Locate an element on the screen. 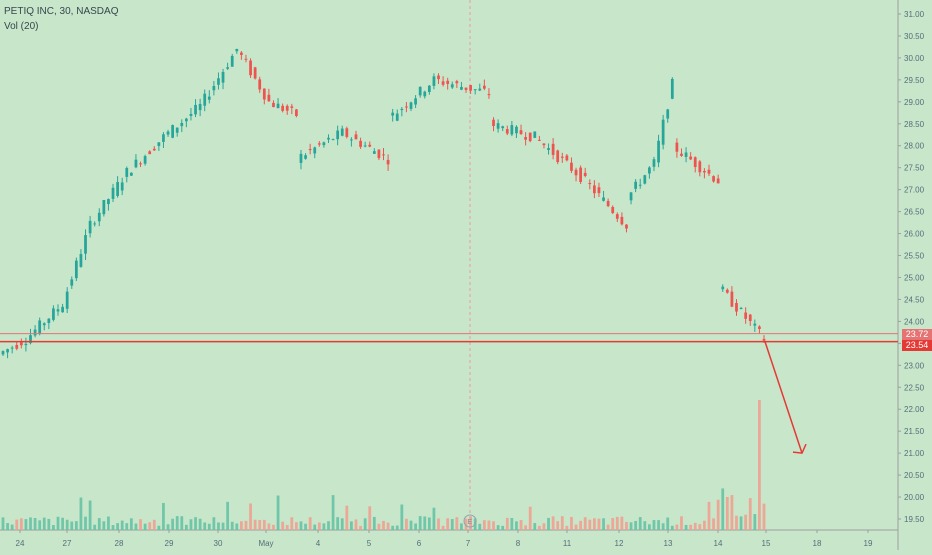 The width and height of the screenshot is (932, 555). y-tick-label: 23.00 is located at coordinates (914, 365).